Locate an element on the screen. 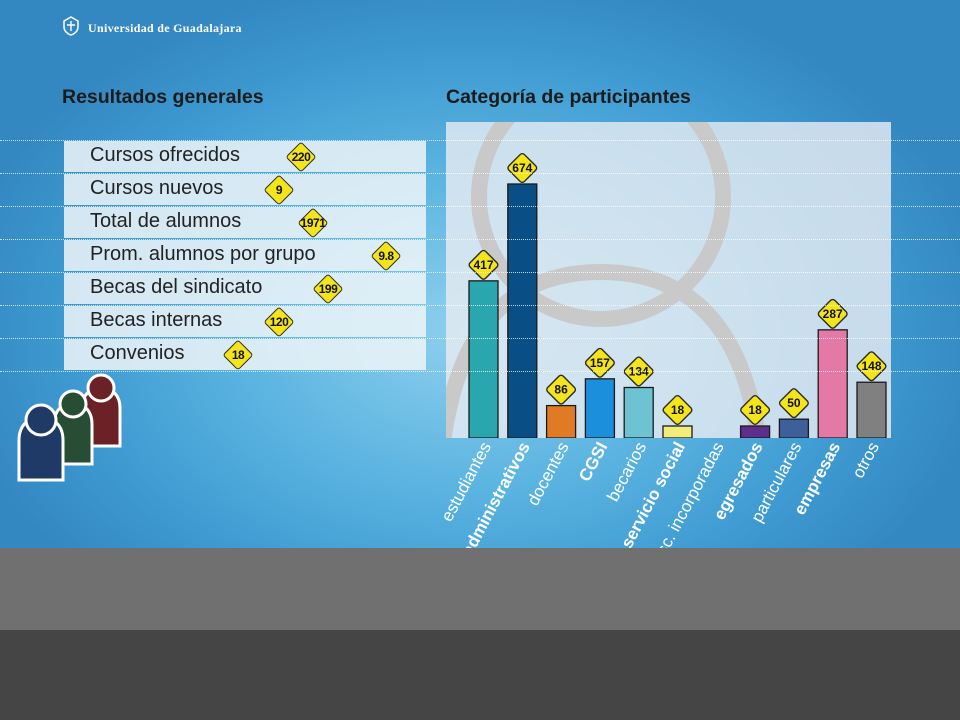 The width and height of the screenshot is (960, 720). bar-servicio-social is located at coordinates (677, 431).